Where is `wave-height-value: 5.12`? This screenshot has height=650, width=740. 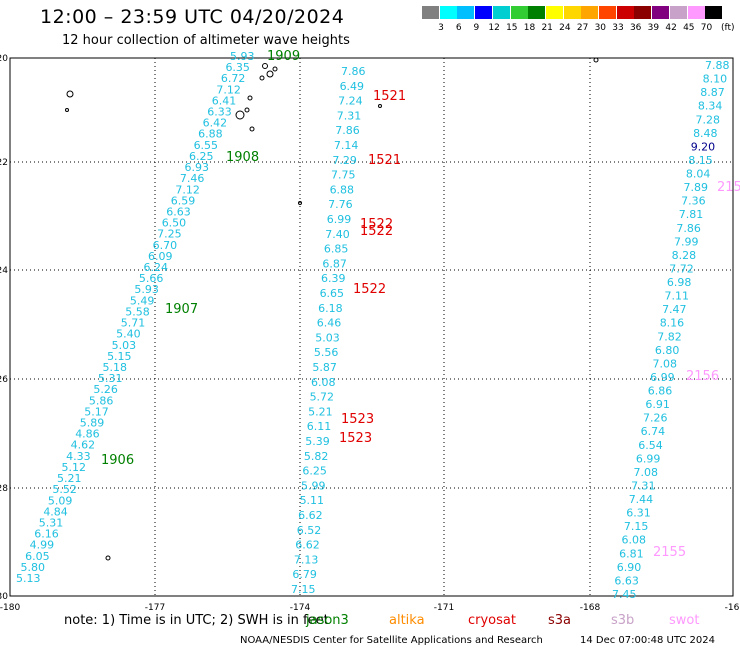
wave-height-value: 5.12 is located at coordinates (74, 467).